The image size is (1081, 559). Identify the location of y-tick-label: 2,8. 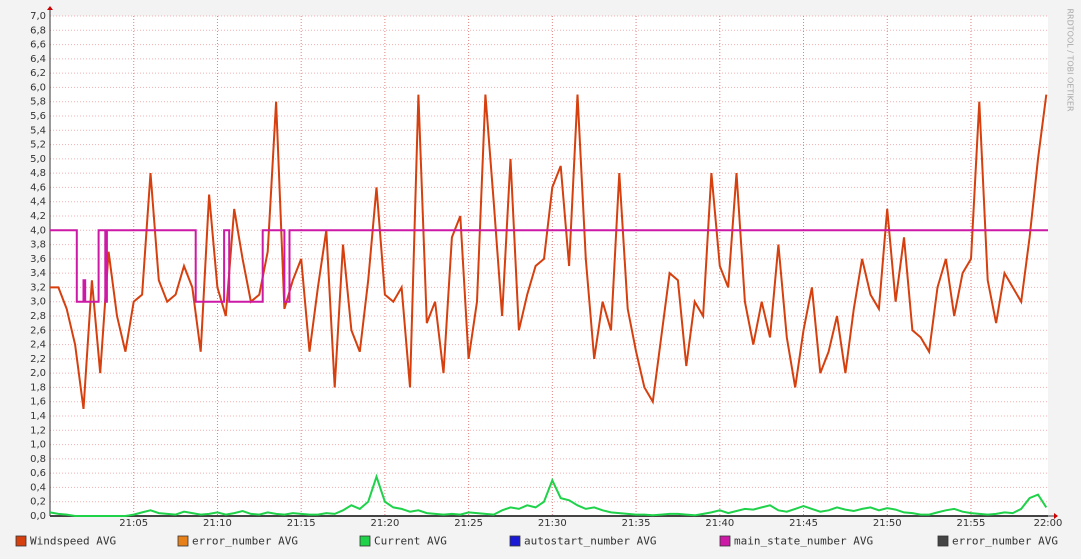
(38, 316).